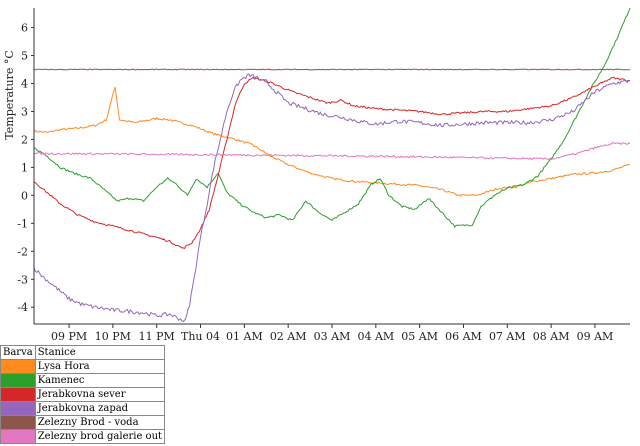 The image size is (640, 446). I want to click on y-tick-label: 2, so click(24, 139).